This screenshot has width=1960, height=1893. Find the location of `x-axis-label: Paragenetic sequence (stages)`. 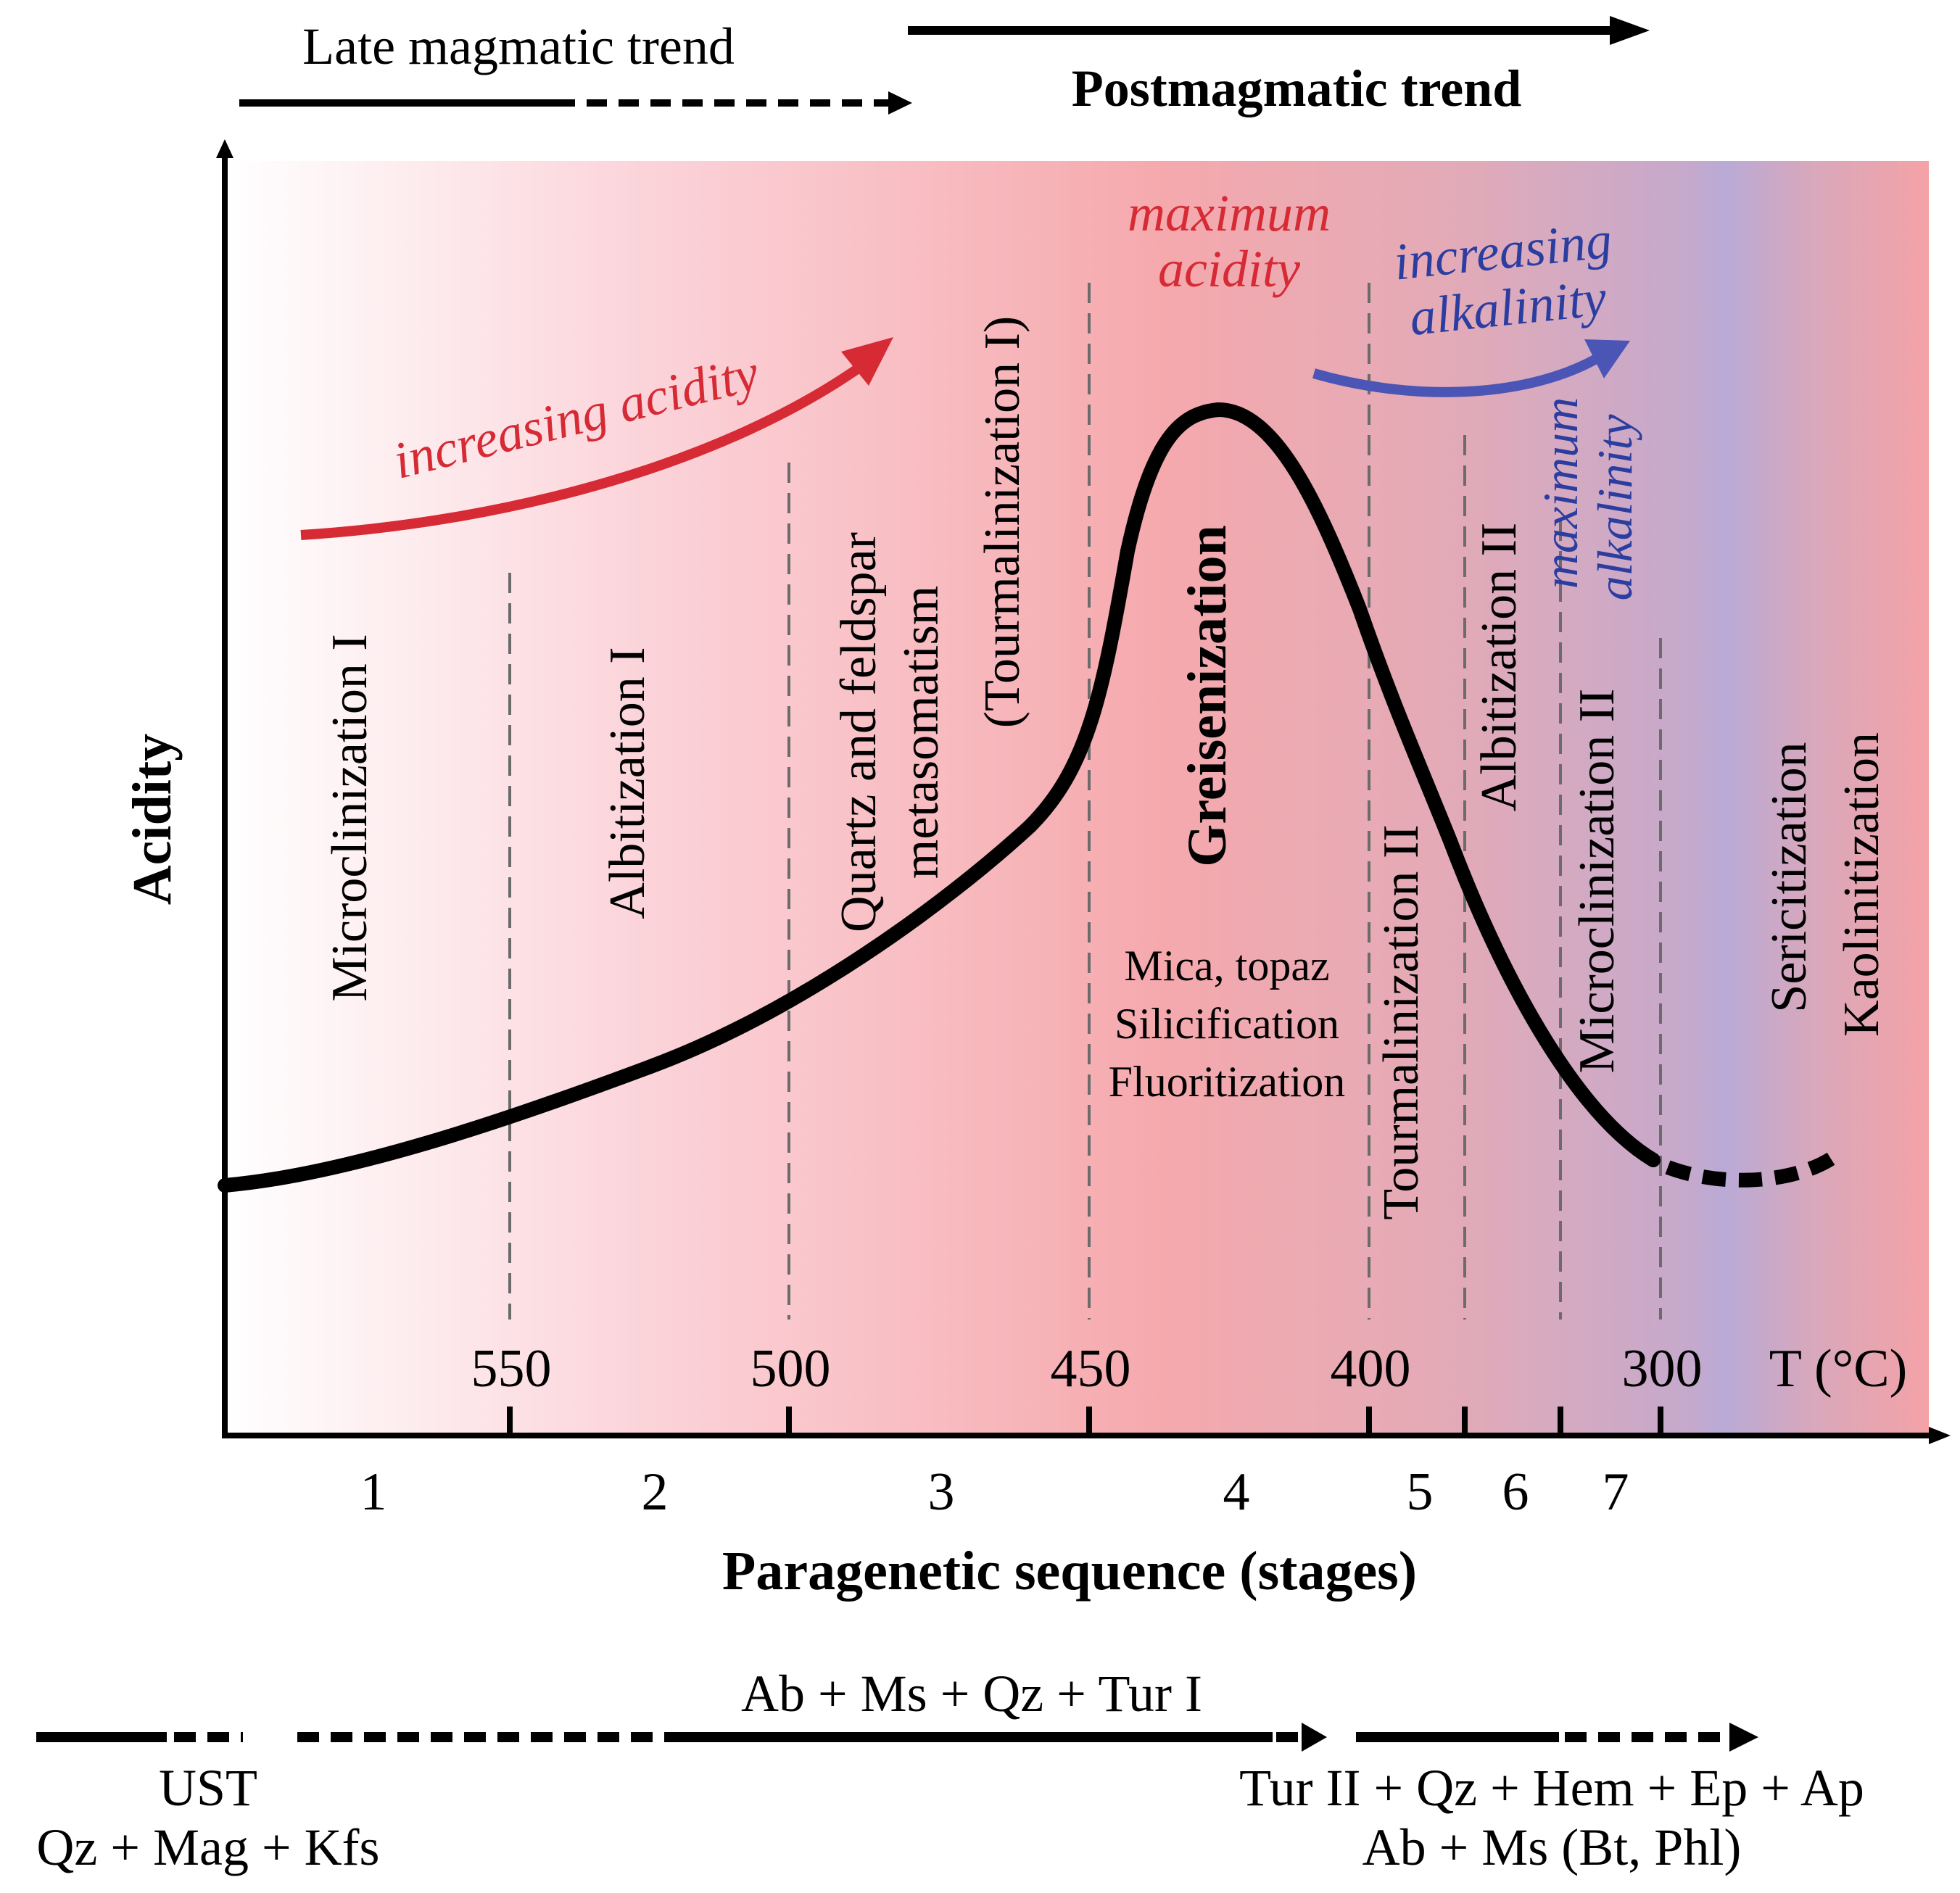

x-axis-label: Paragenetic sequence (stages) is located at coordinates (1069, 1572).